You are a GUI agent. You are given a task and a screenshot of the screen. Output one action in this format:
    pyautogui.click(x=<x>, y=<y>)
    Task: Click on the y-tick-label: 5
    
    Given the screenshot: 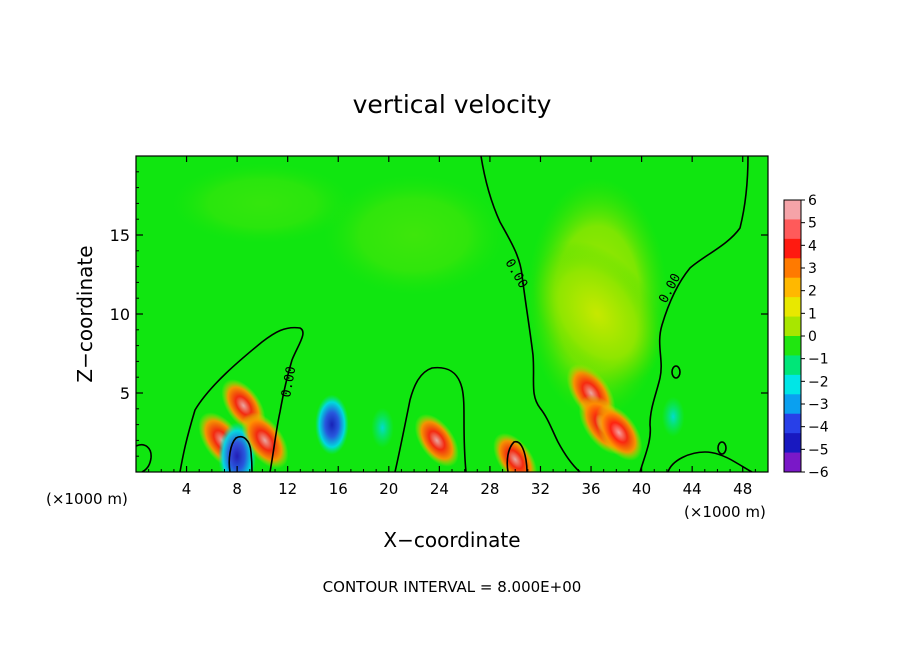 What is the action you would take?
    pyautogui.click(x=125, y=393)
    